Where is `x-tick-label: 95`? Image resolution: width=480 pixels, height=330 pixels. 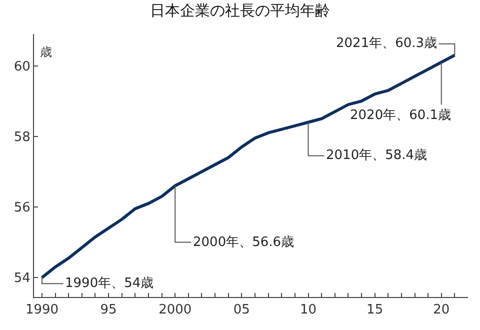
x-tick-label: 95 is located at coordinates (108, 310).